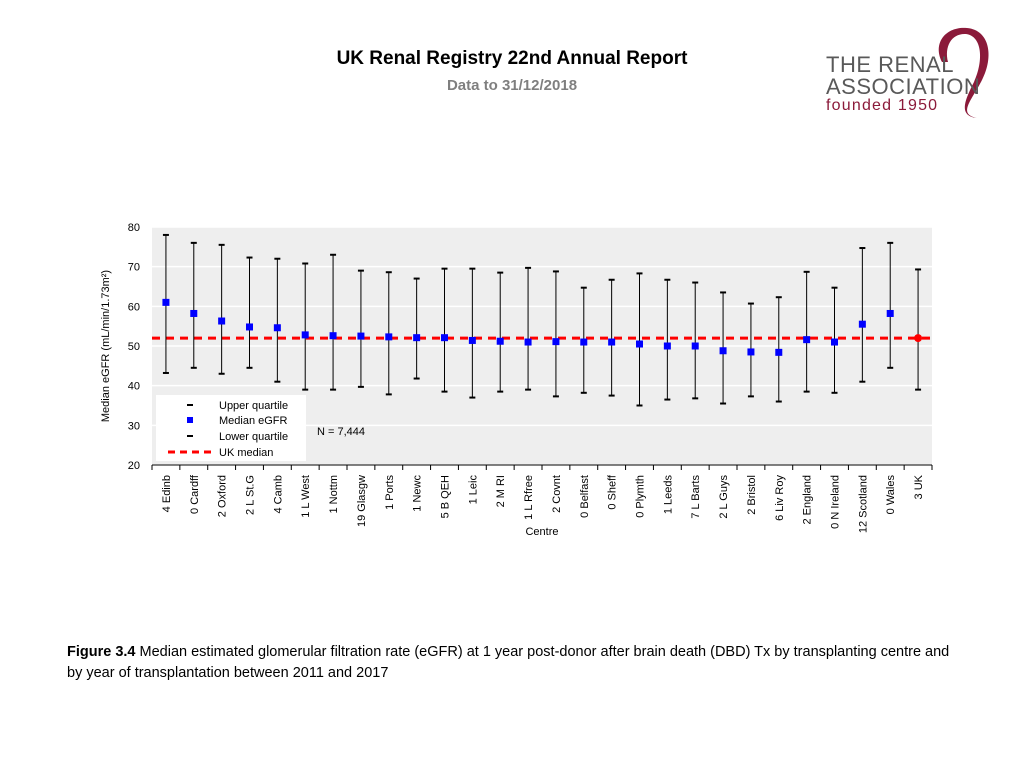  Describe the element at coordinates (501, 491) in the screenshot. I see `x-tick-label: 2 M RI` at that location.